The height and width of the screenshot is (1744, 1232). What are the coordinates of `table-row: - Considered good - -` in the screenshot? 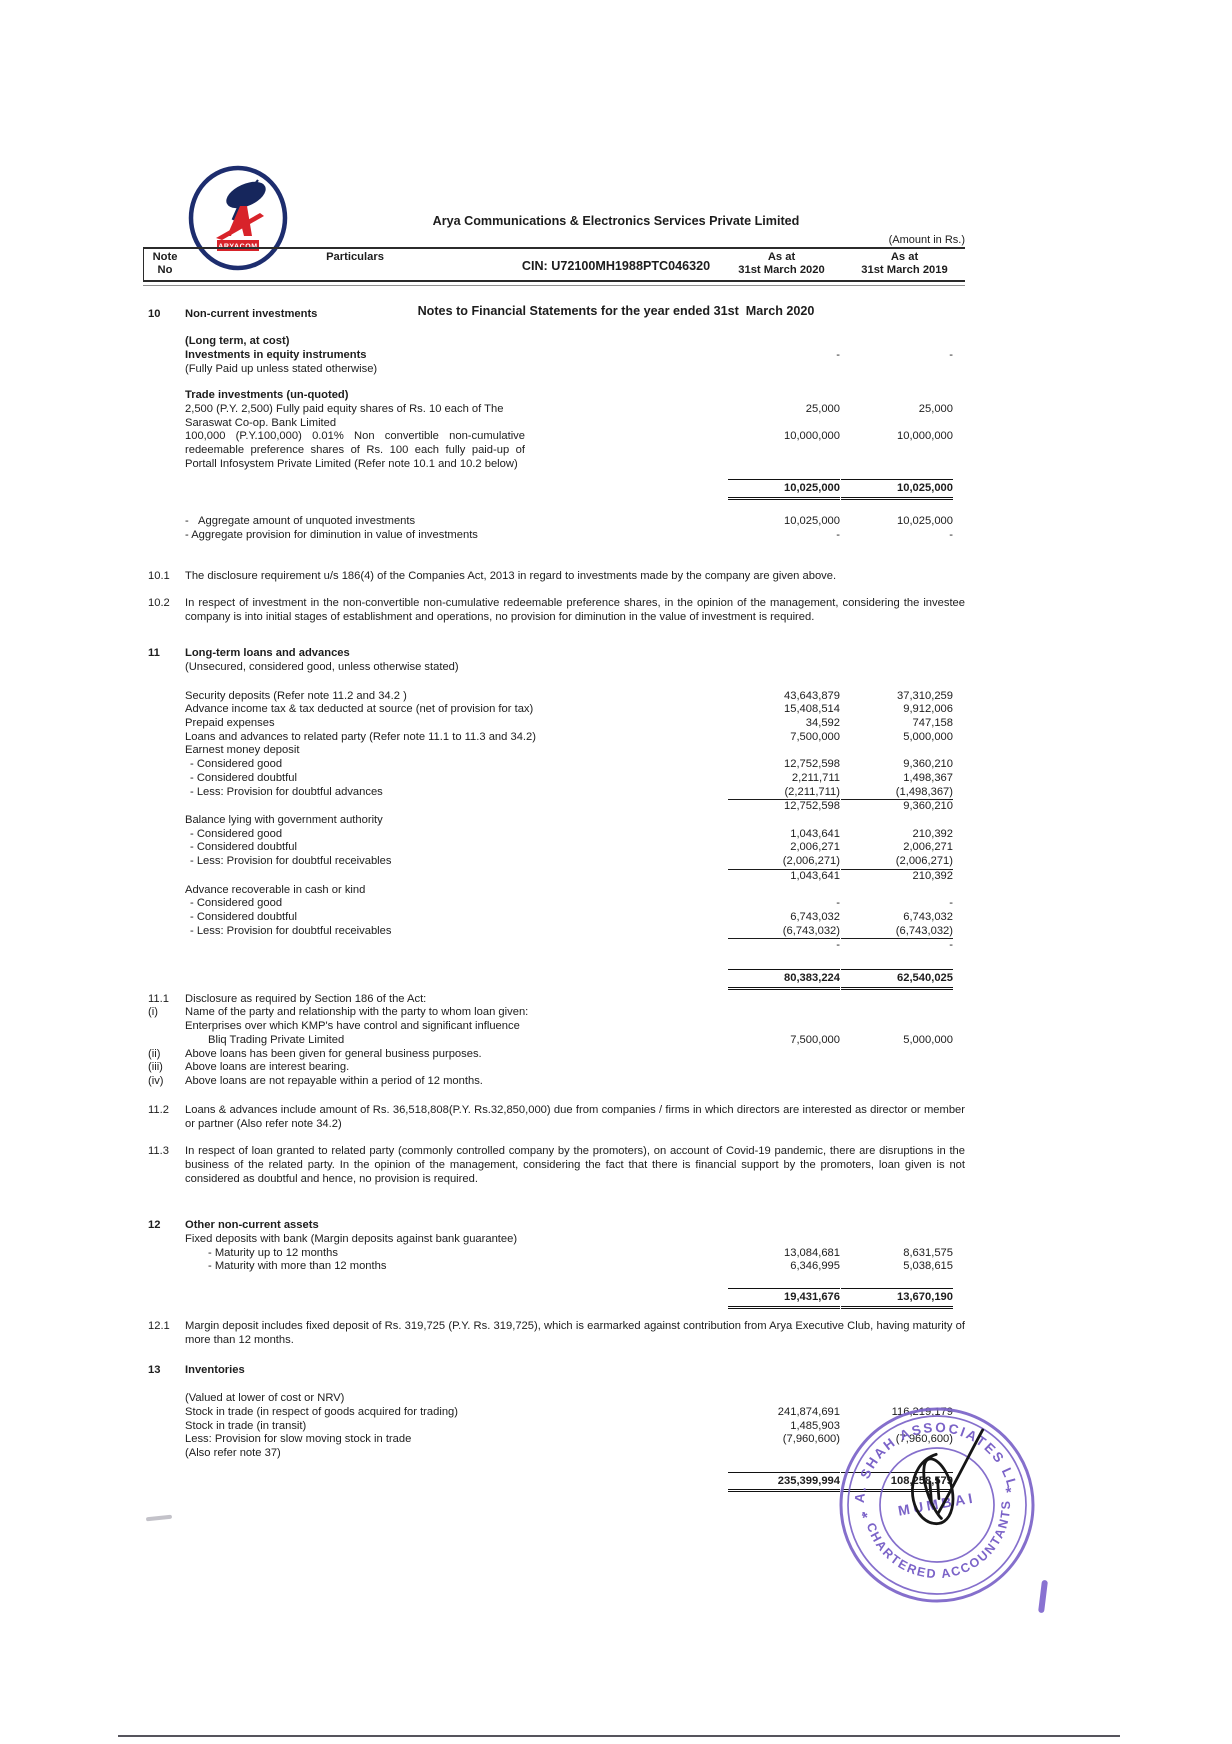 It's located at (554, 904).